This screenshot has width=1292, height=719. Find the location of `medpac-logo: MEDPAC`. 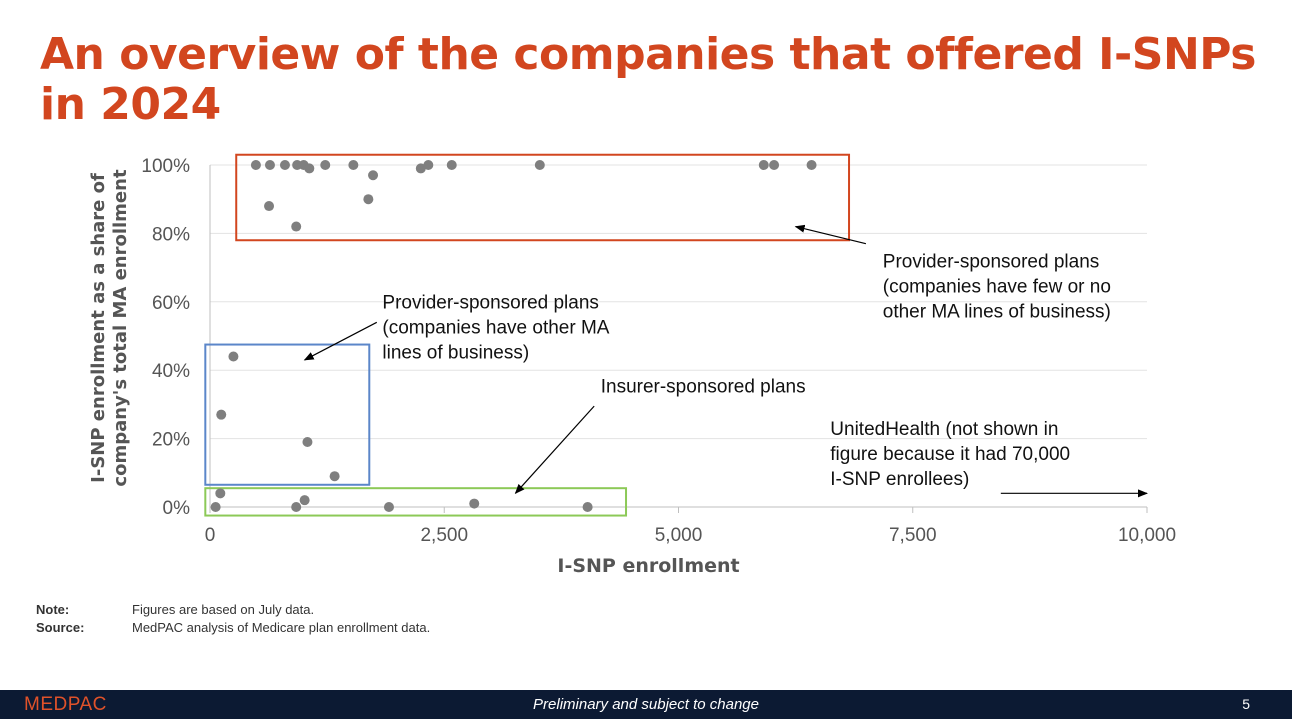

medpac-logo: MEDPAC is located at coordinates (65, 704).